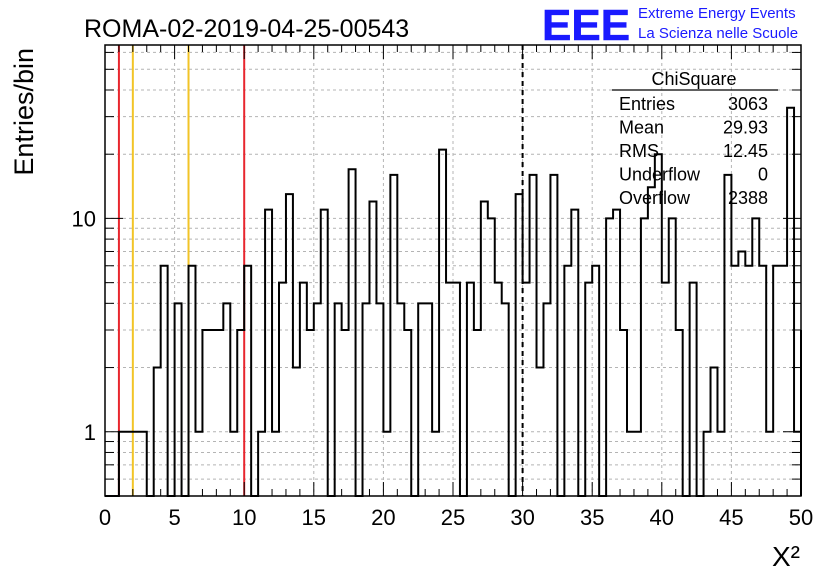  What do you see at coordinates (453, 517) in the screenshot?
I see `x-tick-label: 25` at bounding box center [453, 517].